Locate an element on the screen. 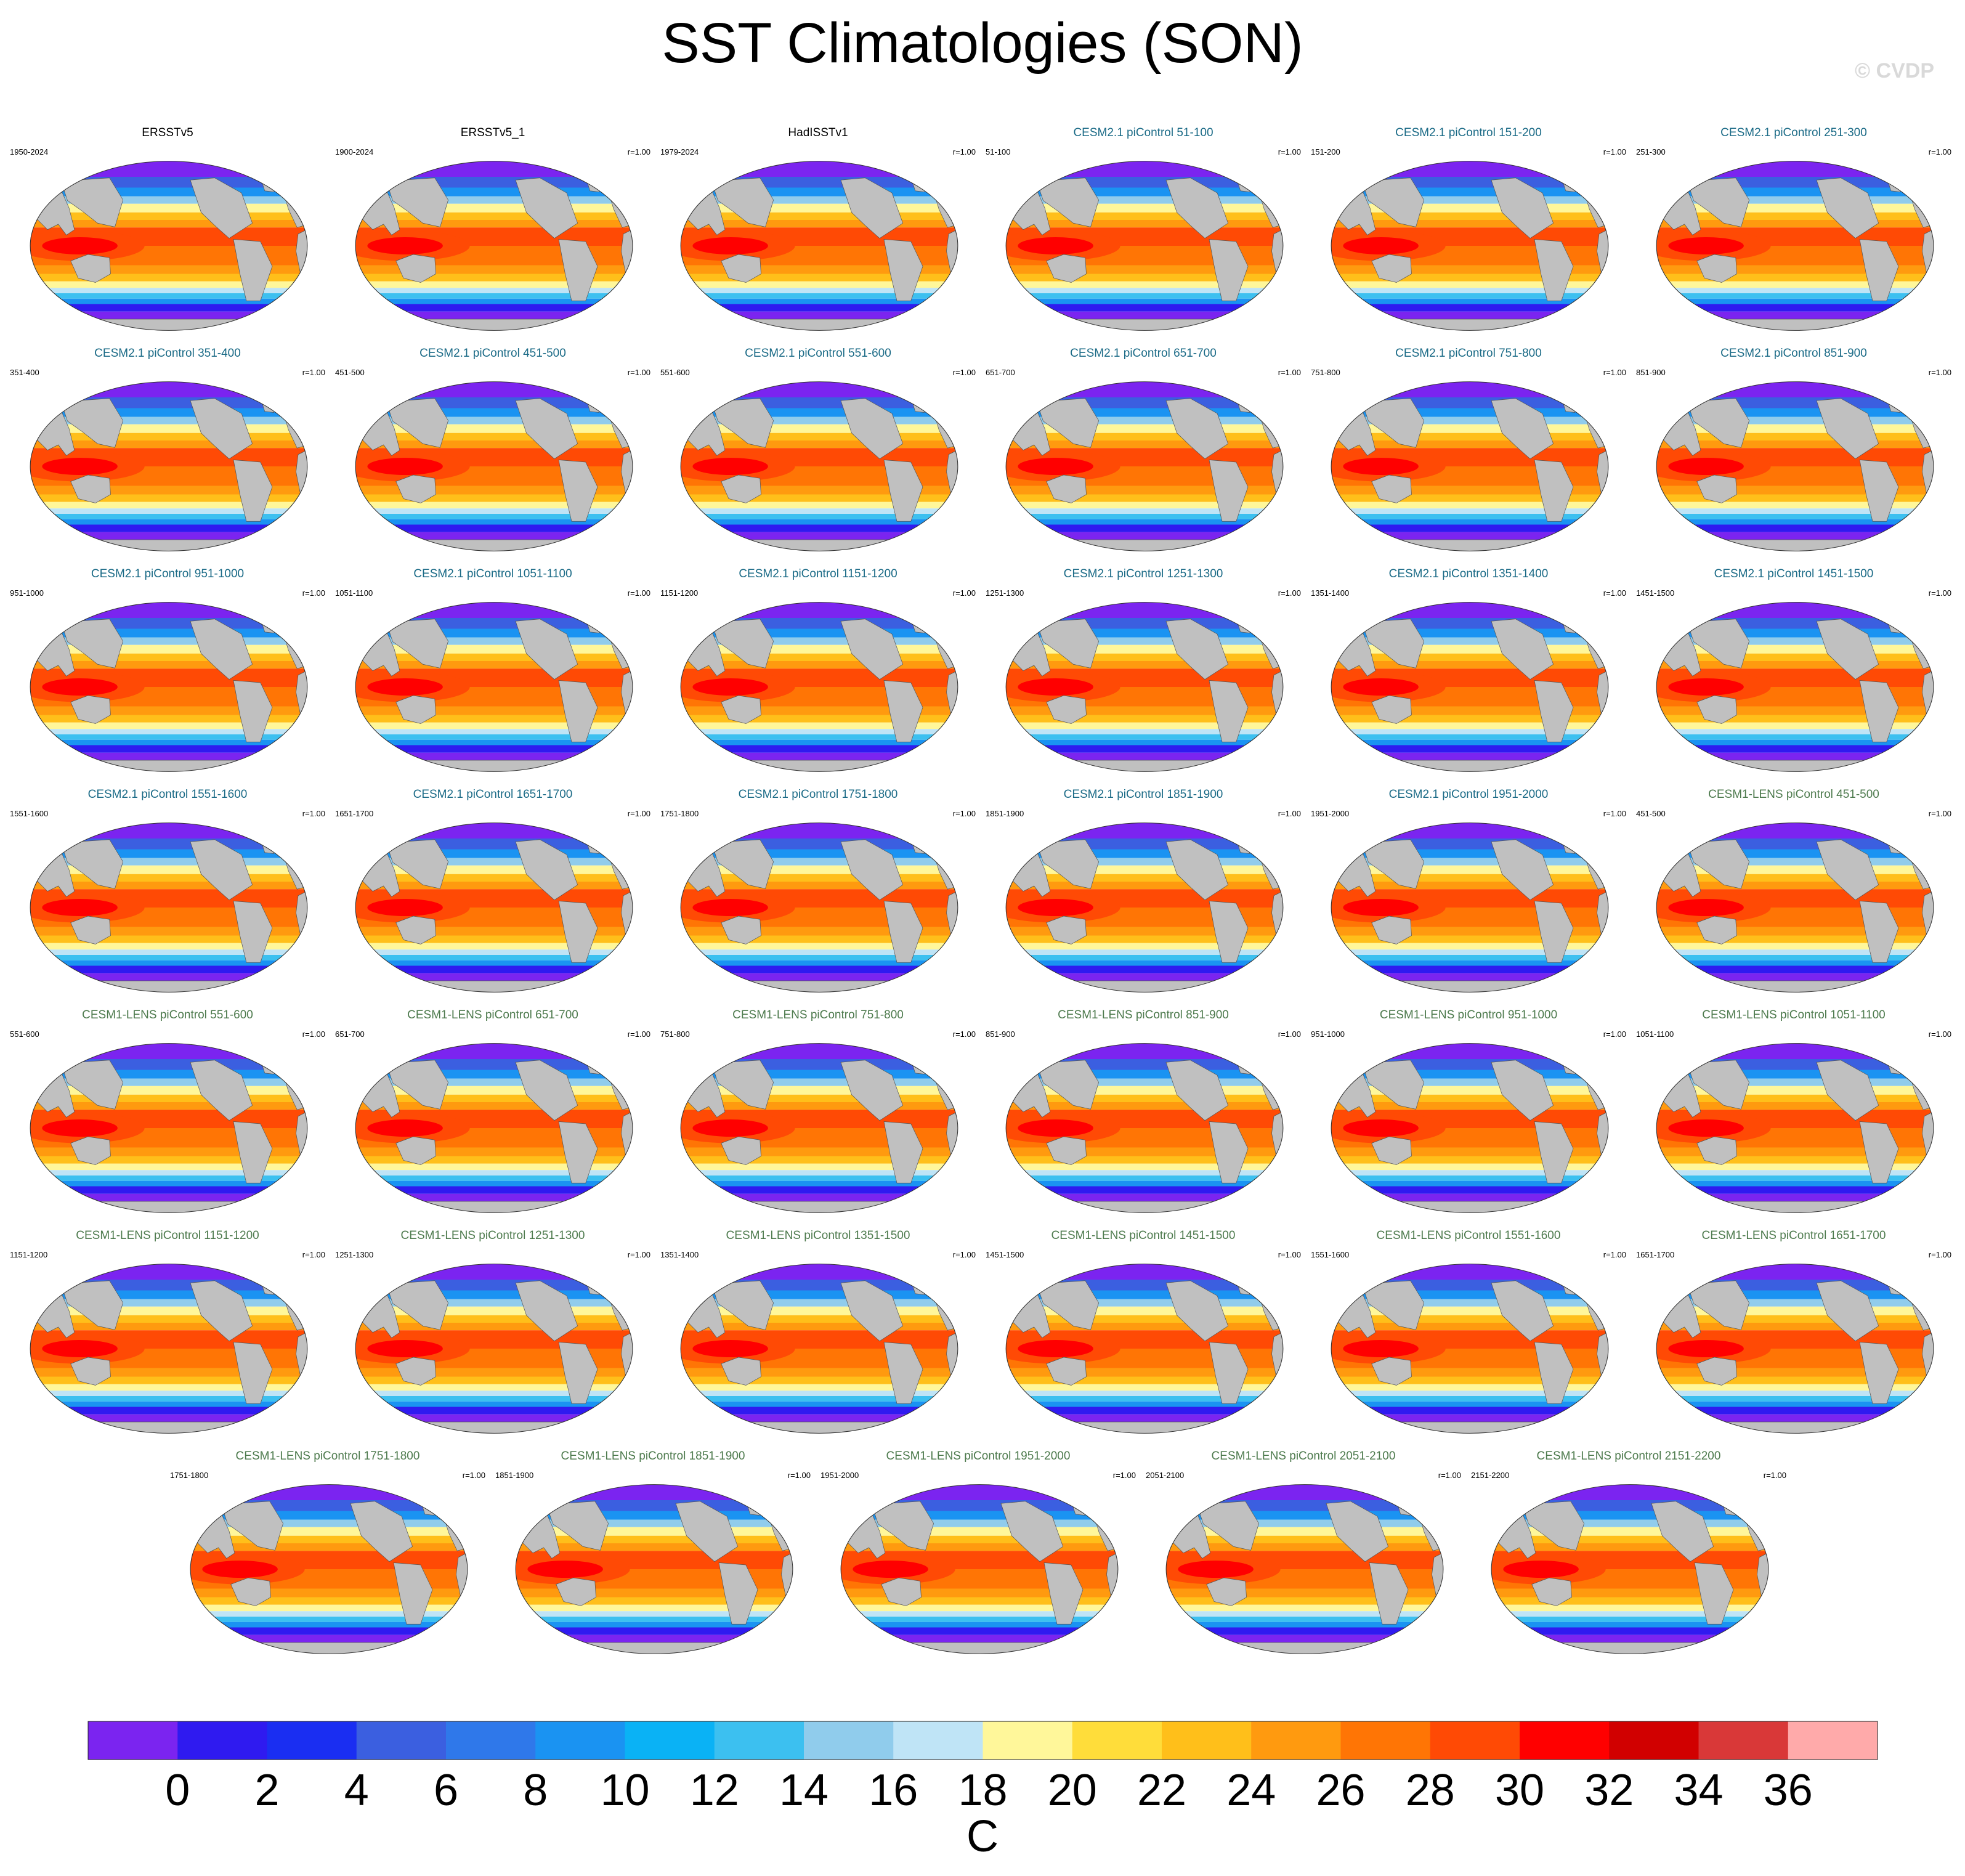  panel-title: CESM1-LENS piControl 1551-1600 is located at coordinates (1468, 1235).